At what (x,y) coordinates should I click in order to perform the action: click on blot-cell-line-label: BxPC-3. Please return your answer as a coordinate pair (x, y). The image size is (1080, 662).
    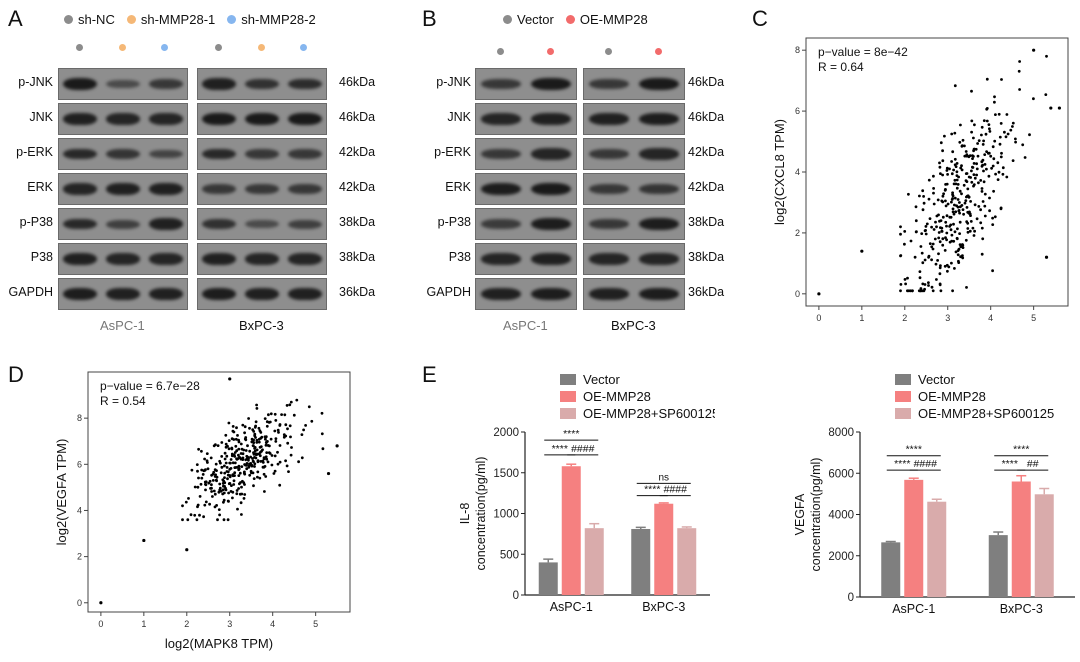
    Looking at the image, I should click on (633, 325).